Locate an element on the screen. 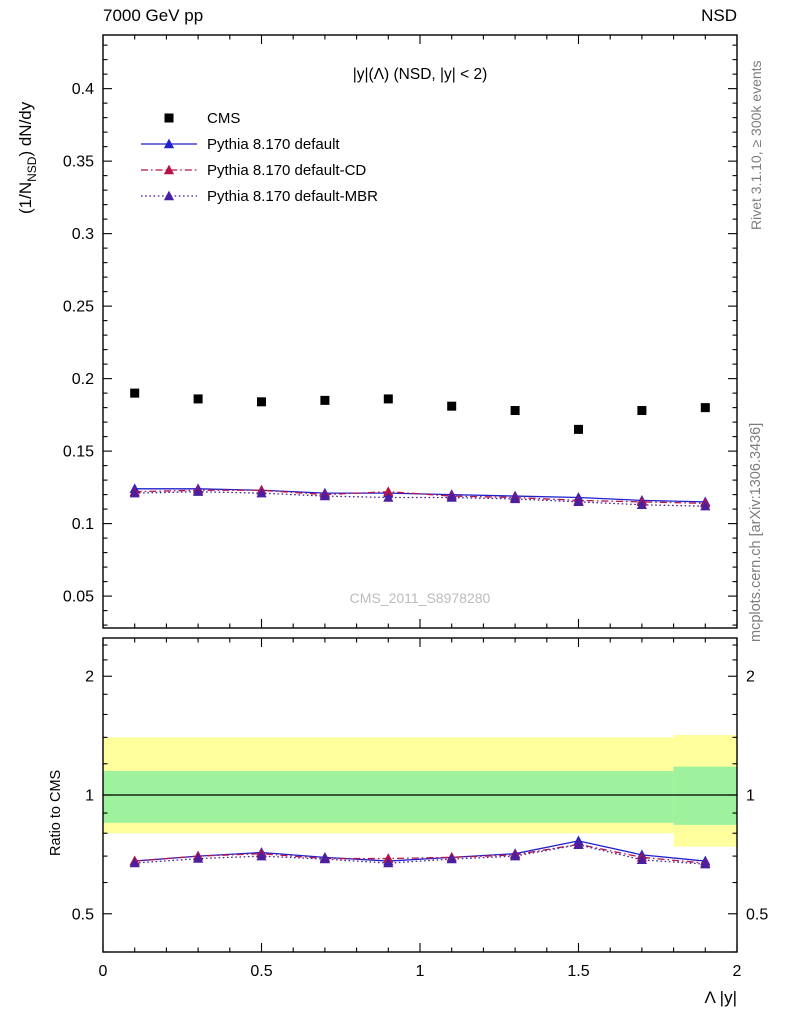  svg-text: Pythia 8.170 default-CD is located at coordinates (286, 170).